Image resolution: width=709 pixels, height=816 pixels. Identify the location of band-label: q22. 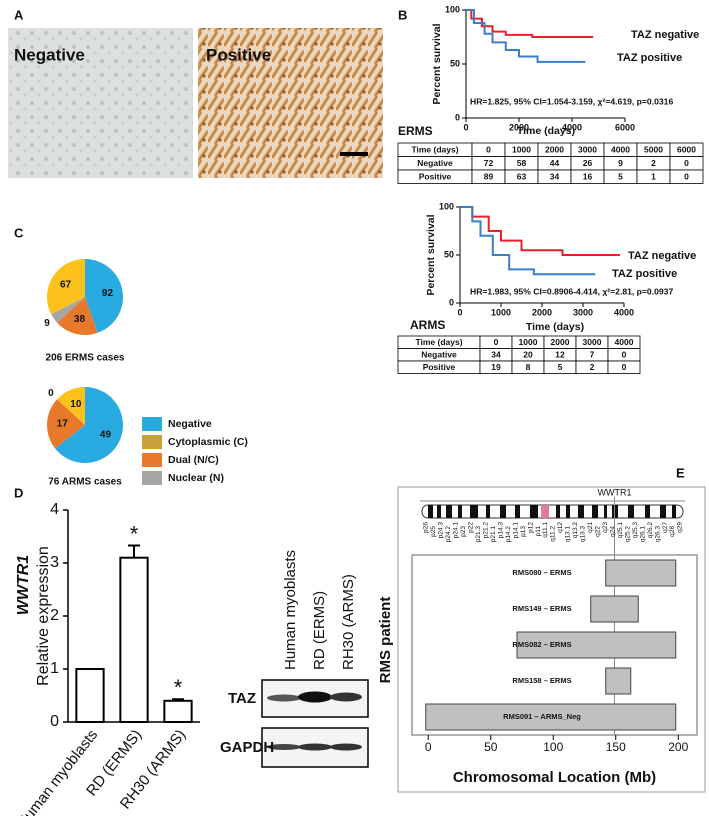
(598, 531).